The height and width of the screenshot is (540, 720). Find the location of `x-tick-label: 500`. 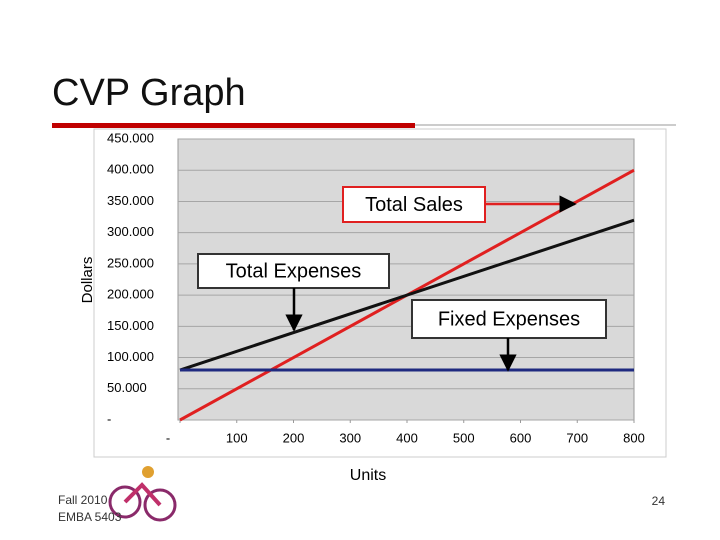

x-tick-label: 500 is located at coordinates (464, 437).